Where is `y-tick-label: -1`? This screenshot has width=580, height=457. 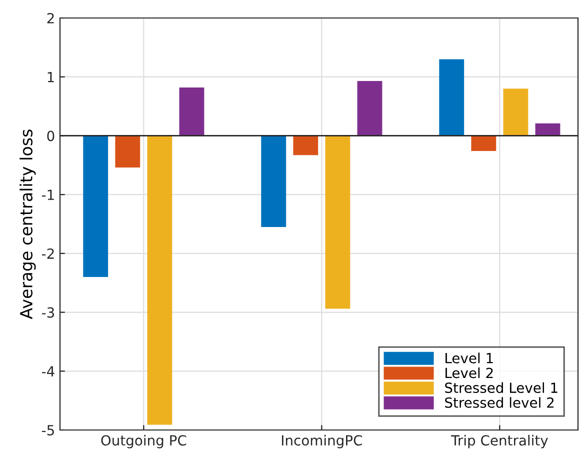
y-tick-label: -1 is located at coordinates (48, 195).